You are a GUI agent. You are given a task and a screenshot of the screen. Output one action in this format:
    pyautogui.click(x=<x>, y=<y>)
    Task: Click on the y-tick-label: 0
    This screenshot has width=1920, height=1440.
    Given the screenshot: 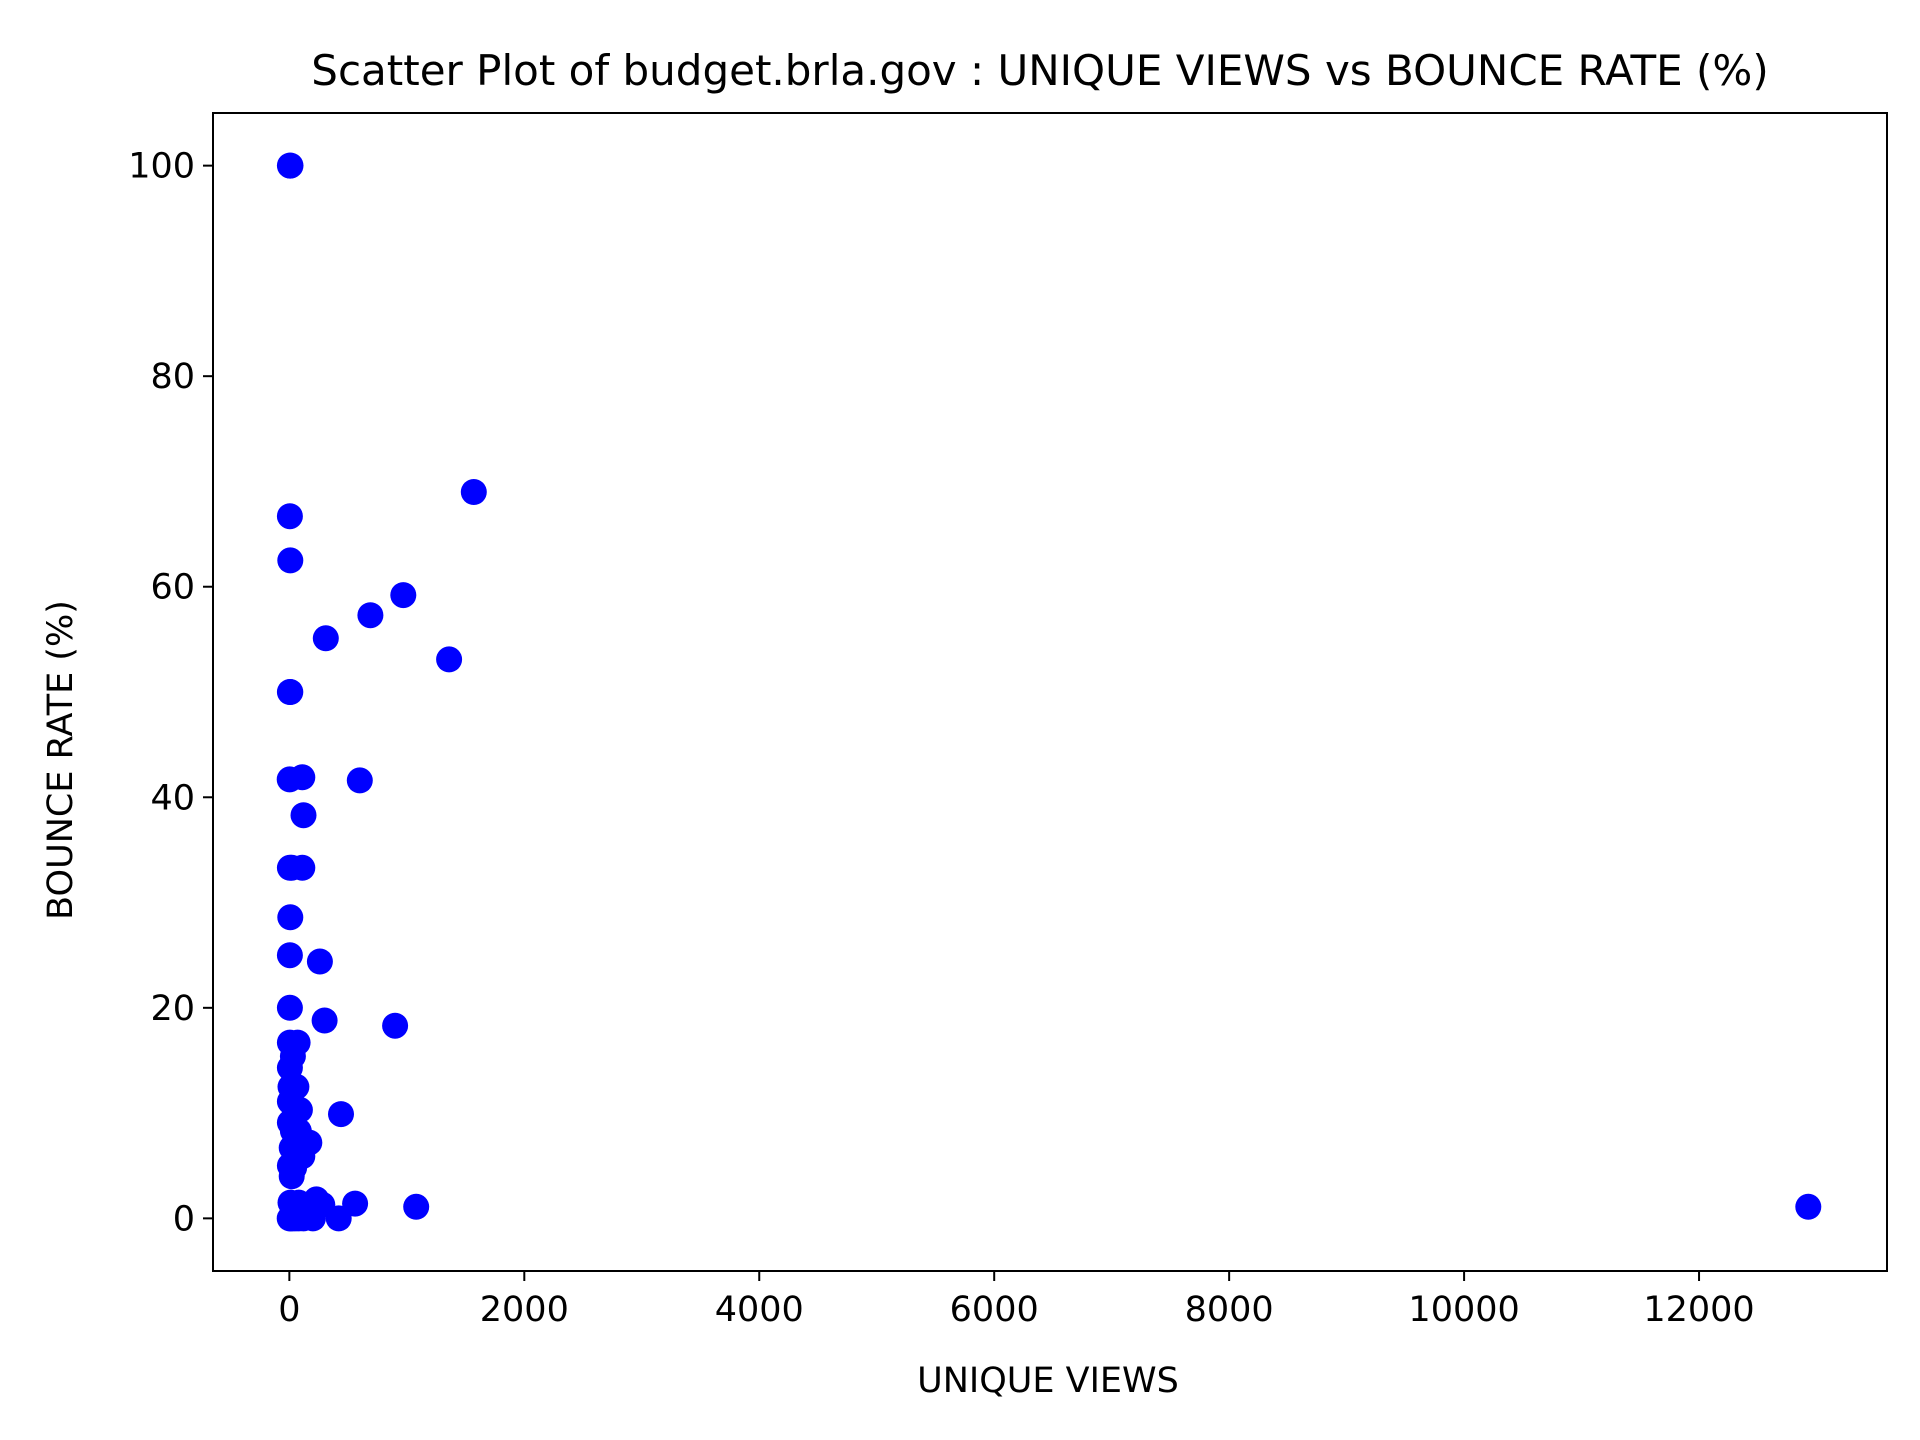 What is the action you would take?
    pyautogui.click(x=184, y=1219)
    